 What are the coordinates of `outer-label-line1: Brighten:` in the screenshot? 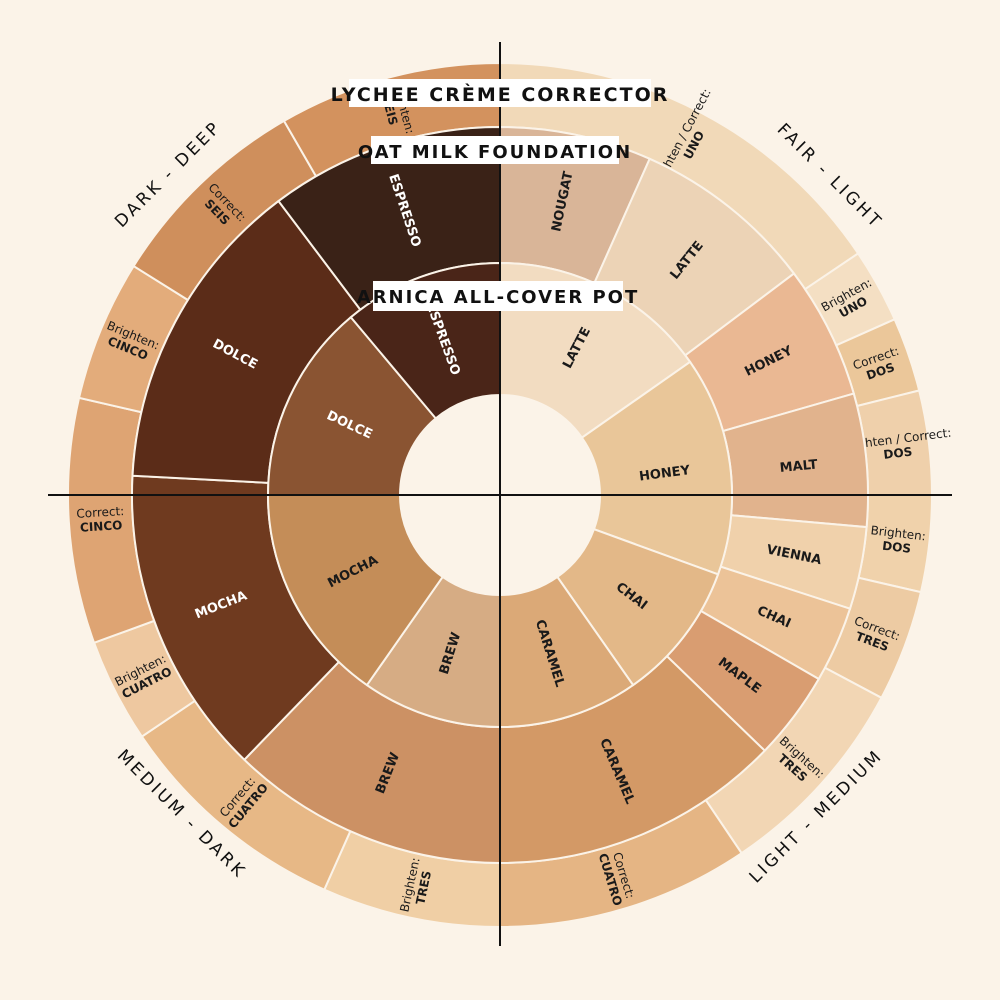 It's located at (898, 533).